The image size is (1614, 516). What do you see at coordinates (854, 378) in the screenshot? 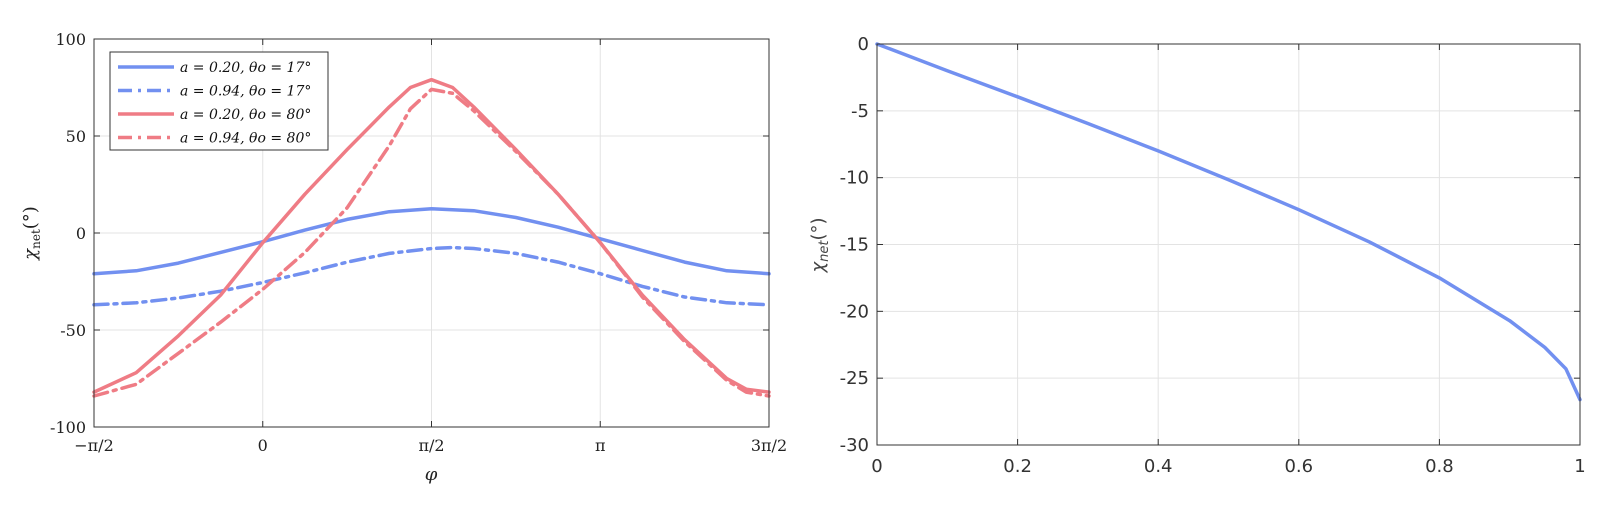
I see `y-tick-label: -25` at bounding box center [854, 378].